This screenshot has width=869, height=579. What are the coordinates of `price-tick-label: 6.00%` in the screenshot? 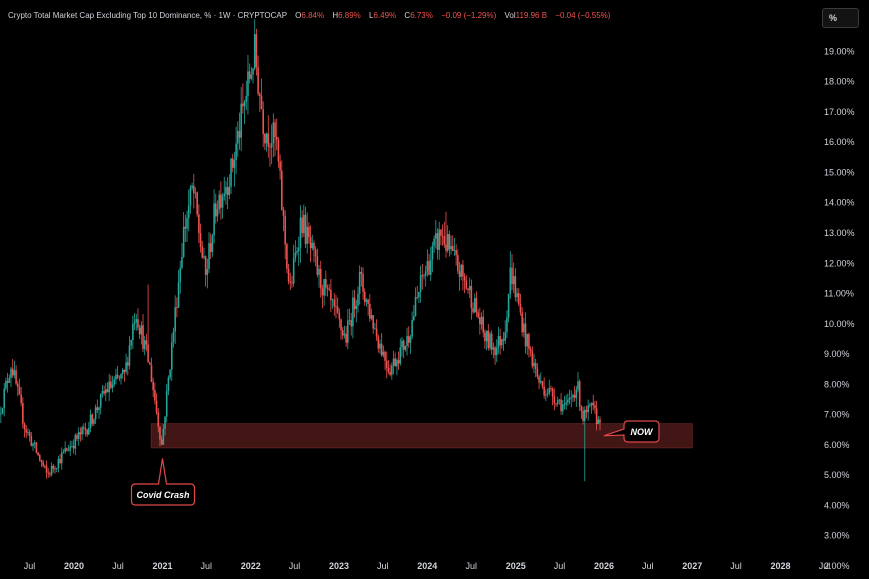 It's located at (837, 445).